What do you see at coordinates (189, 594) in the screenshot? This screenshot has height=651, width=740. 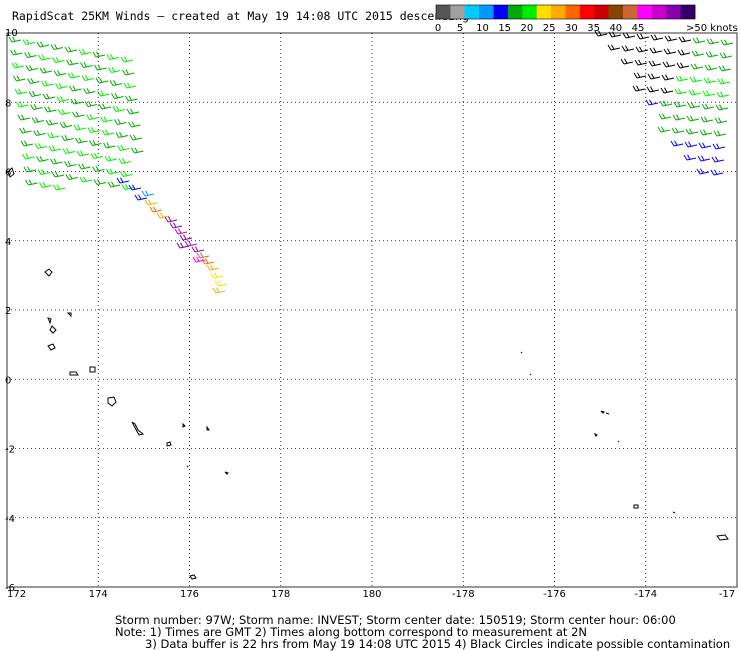 I see `longitude-label: 176` at bounding box center [189, 594].